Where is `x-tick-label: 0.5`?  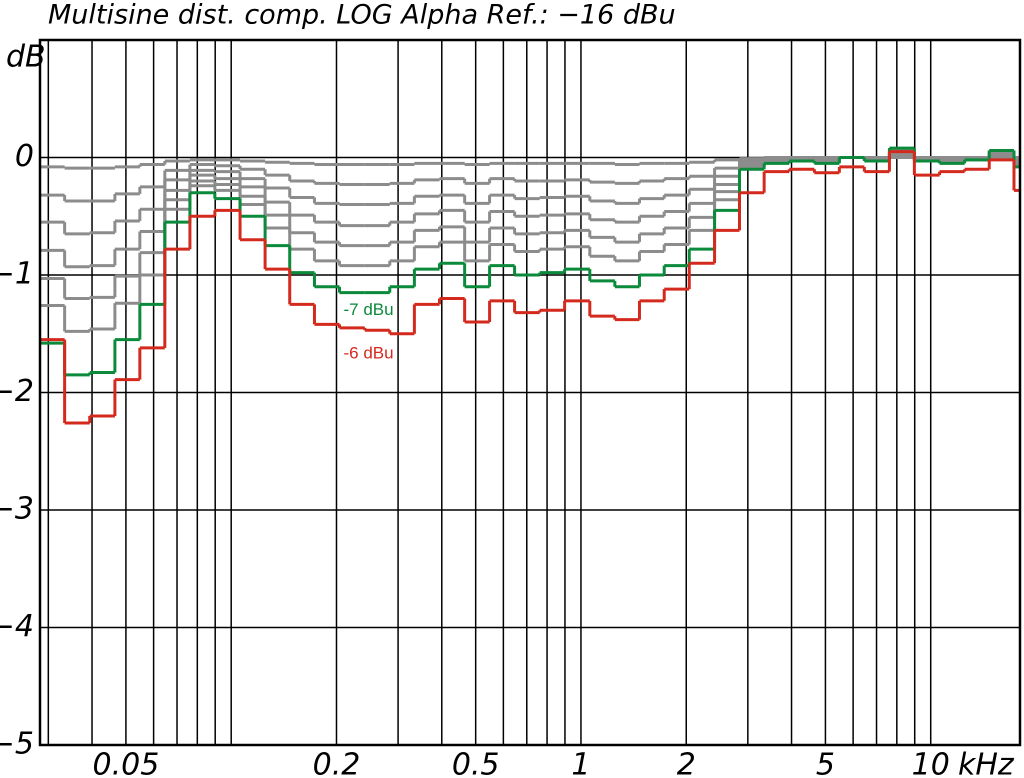 x-tick-label: 0.5 is located at coordinates (476, 763).